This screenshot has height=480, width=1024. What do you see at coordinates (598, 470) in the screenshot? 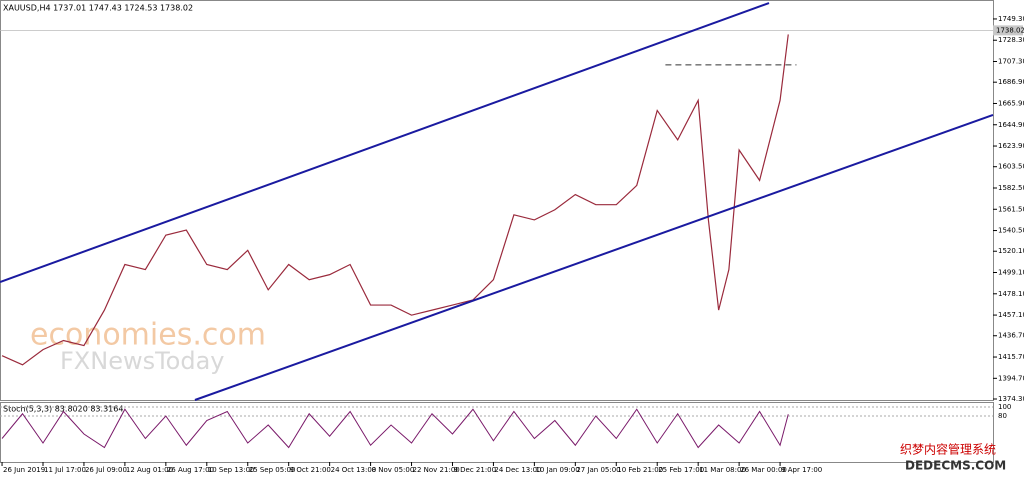
I see `x-tick-label: 27 Jan 05:00` at bounding box center [598, 470].